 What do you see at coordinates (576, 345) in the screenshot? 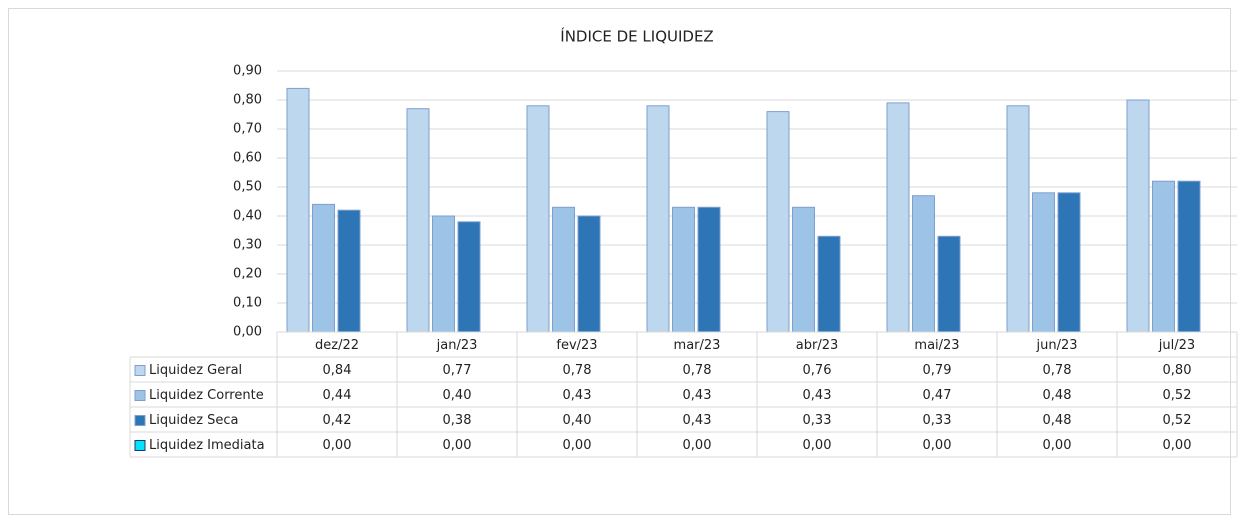
I see `x-tick-label: fev/23` at bounding box center [576, 345].